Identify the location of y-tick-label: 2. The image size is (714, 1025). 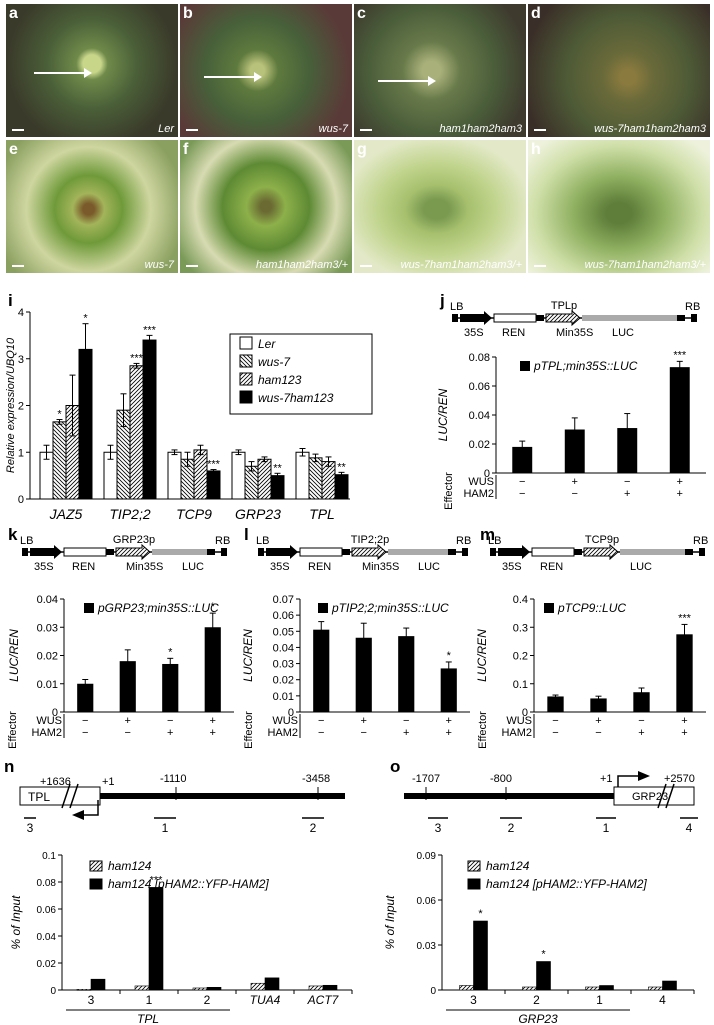
(21, 407).